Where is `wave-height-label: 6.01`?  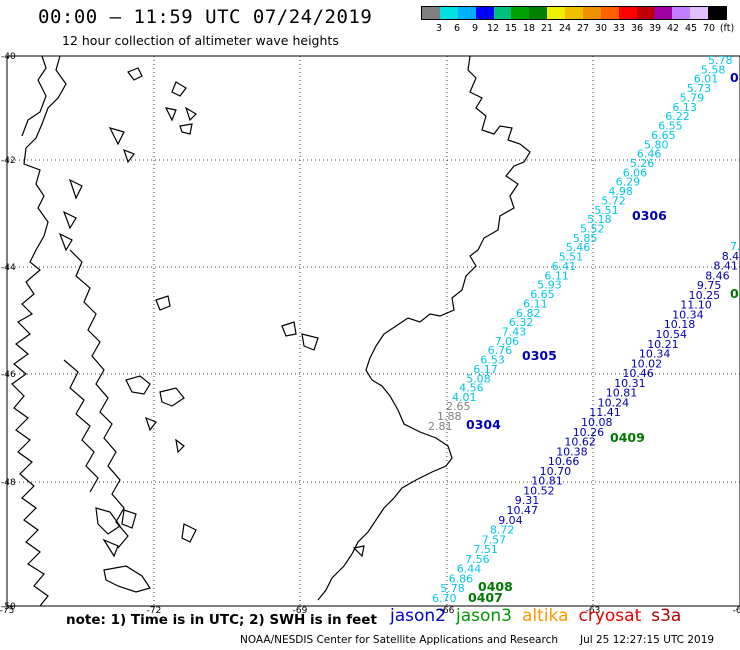 wave-height-label: 6.01 is located at coordinates (706, 79).